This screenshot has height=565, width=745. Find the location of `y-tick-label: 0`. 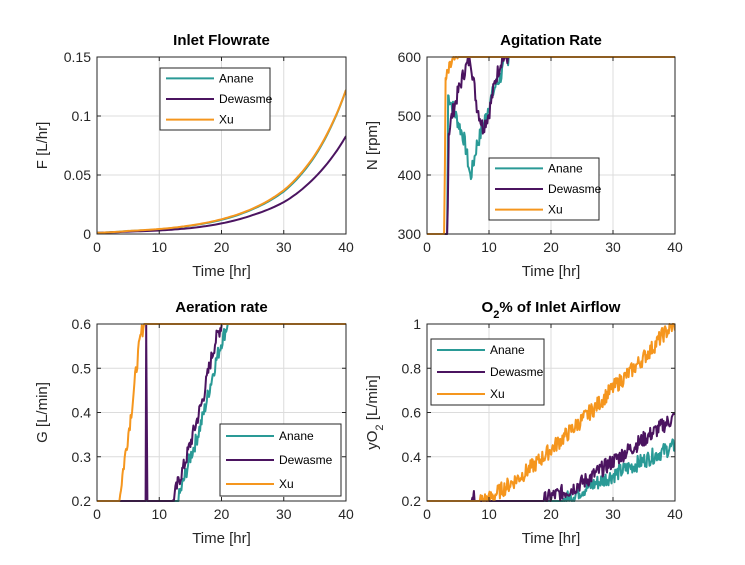

y-tick-label: 0 is located at coordinates (87, 234).